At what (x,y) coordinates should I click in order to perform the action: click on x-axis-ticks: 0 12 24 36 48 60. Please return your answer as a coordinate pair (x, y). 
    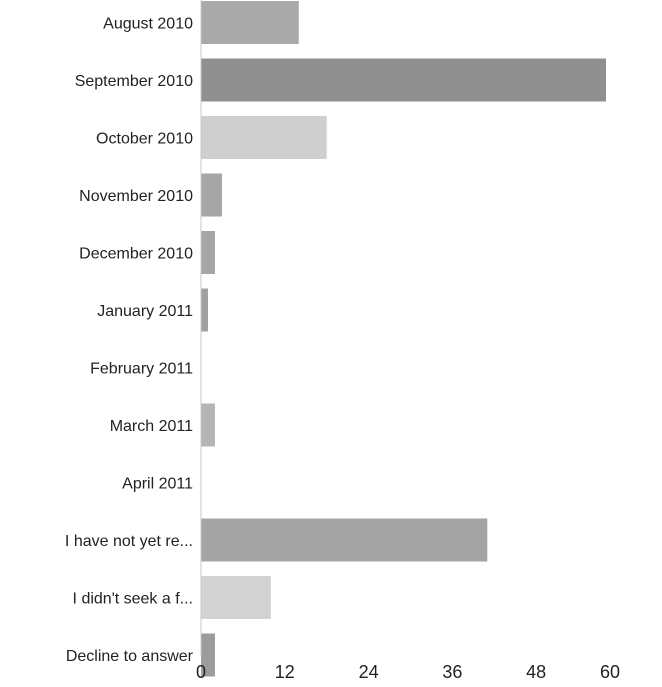
    Looking at the image, I should click on (408, 672).